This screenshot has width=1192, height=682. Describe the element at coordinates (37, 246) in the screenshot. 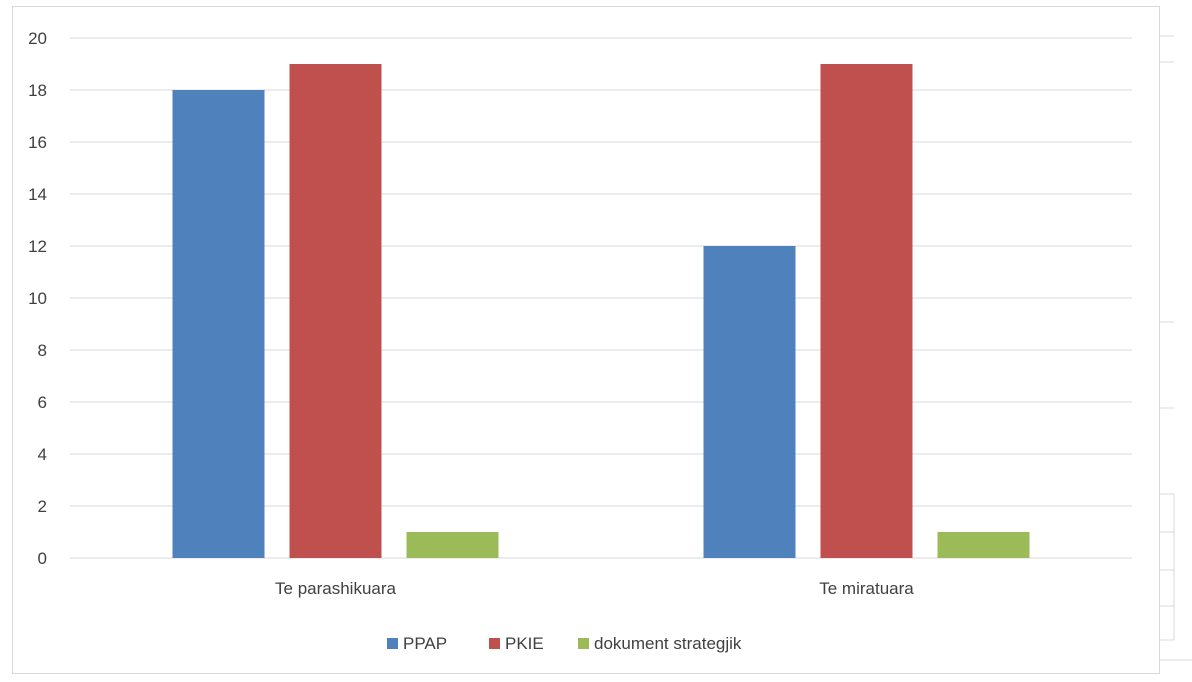

I see `y-tick-label: 12` at that location.